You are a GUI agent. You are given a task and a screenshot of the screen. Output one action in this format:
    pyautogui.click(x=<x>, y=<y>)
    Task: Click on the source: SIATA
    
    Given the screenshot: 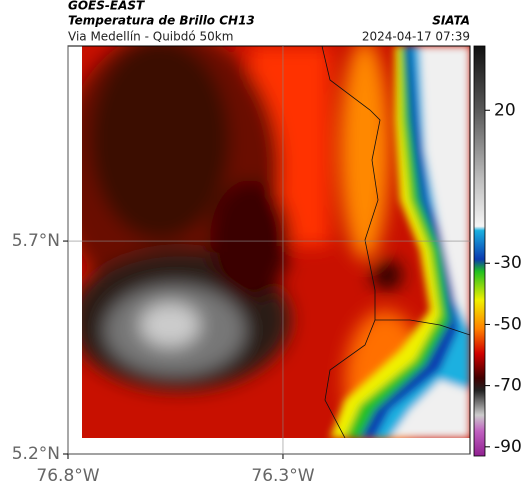 What is the action you would take?
    pyautogui.click(x=451, y=21)
    